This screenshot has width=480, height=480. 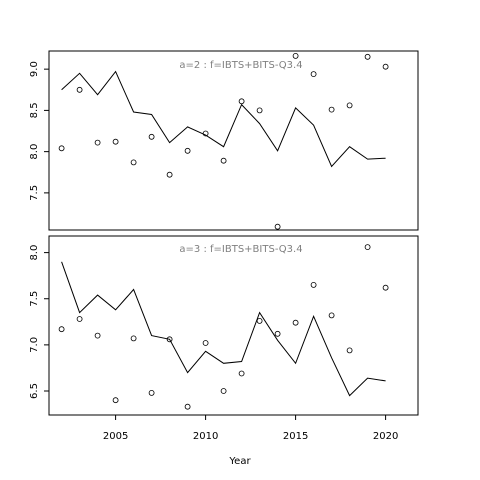 What do you see at coordinates (34, 299) in the screenshot?
I see `panel-a3-y-tick-label: 7.5` at bounding box center [34, 299].